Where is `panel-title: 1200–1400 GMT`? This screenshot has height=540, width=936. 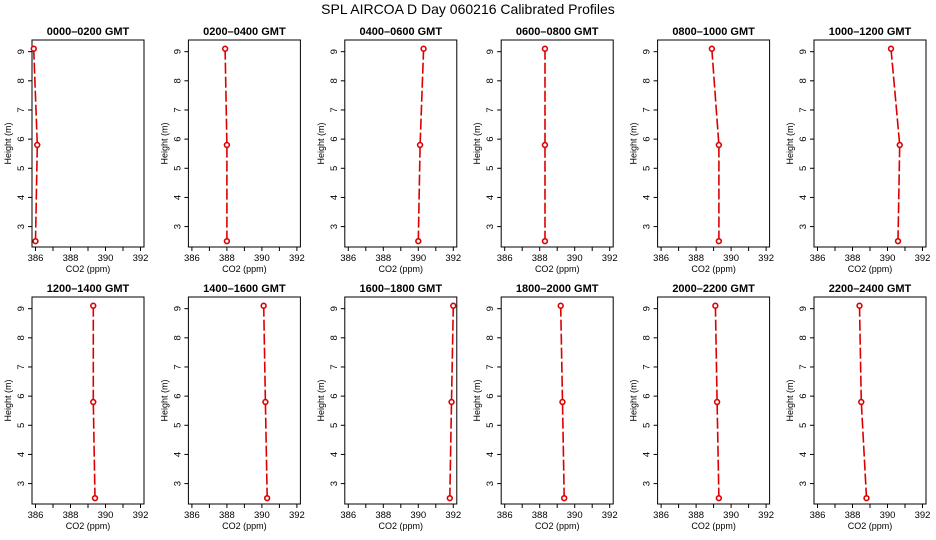
panel-title: 1200–1400 GMT is located at coordinates (88, 289).